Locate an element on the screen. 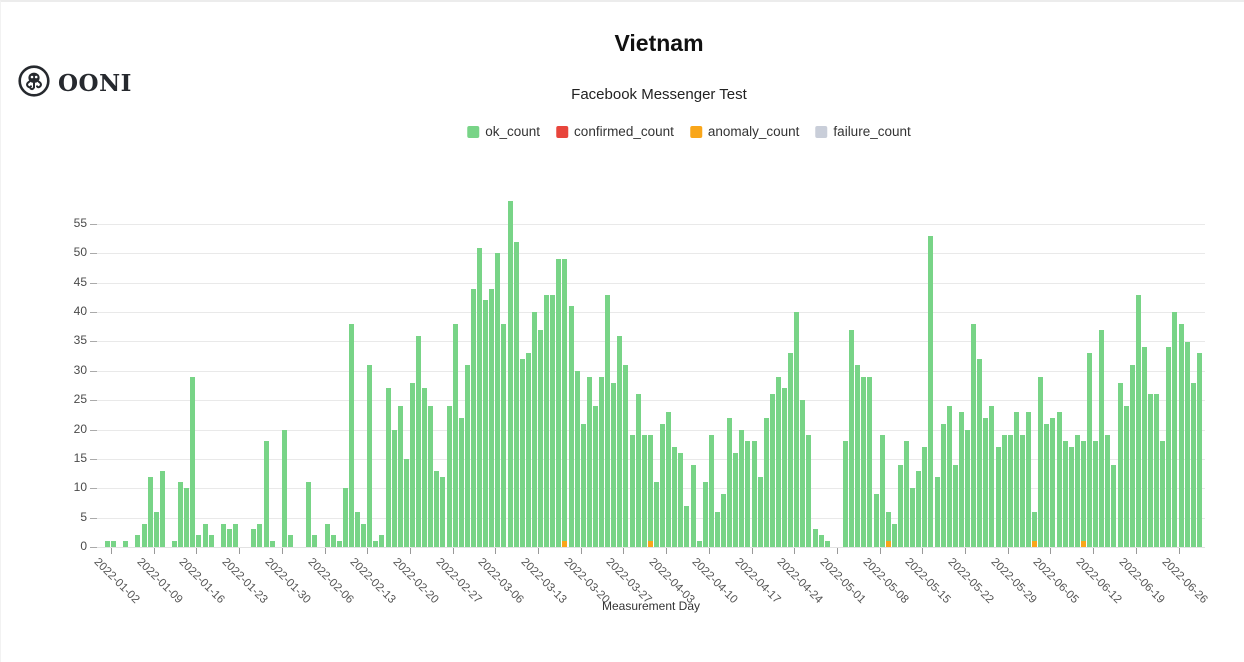 Image resolution: width=1244 pixels, height=662 pixels. legend-item-anomaly_count: anomaly_count is located at coordinates (744, 131).